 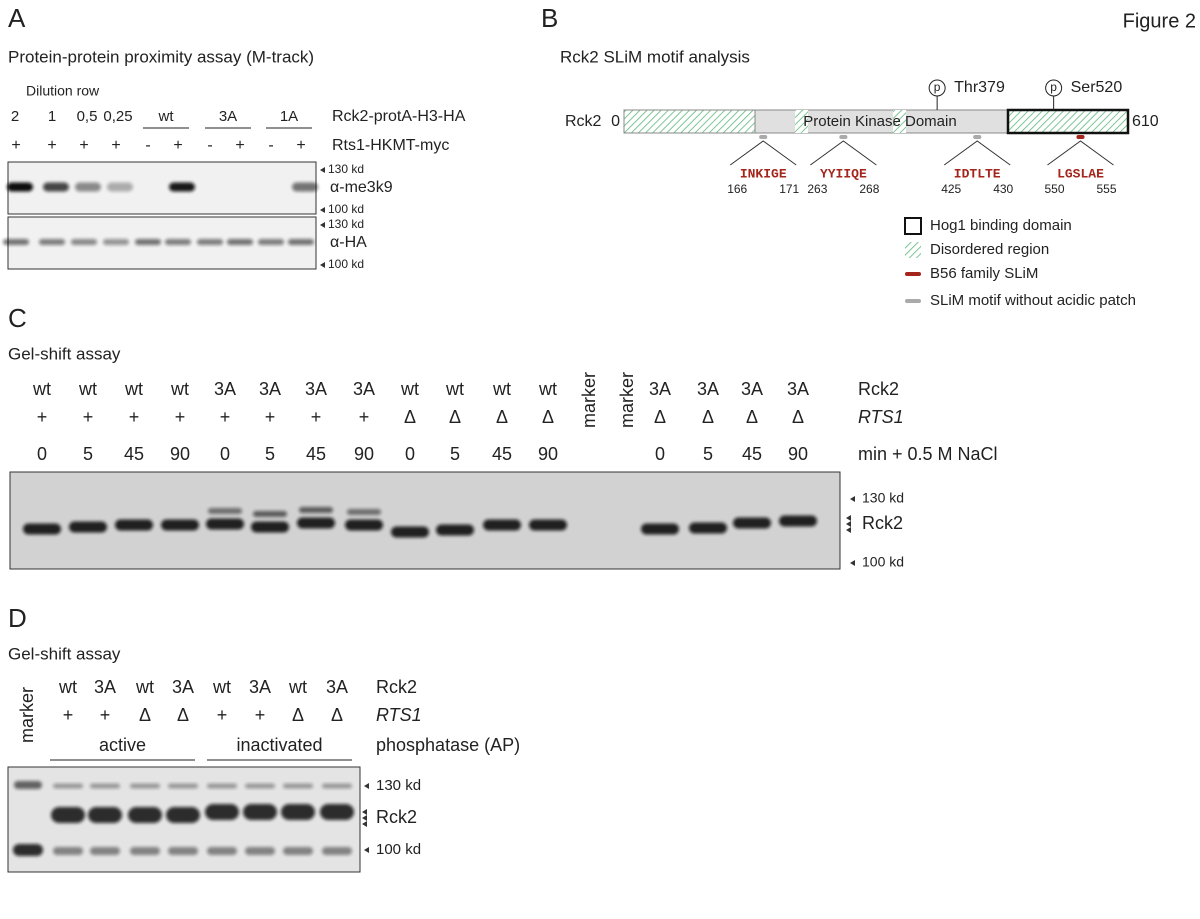 What do you see at coordinates (279, 745) in the screenshot?
I see `group-label: inactivated` at bounding box center [279, 745].